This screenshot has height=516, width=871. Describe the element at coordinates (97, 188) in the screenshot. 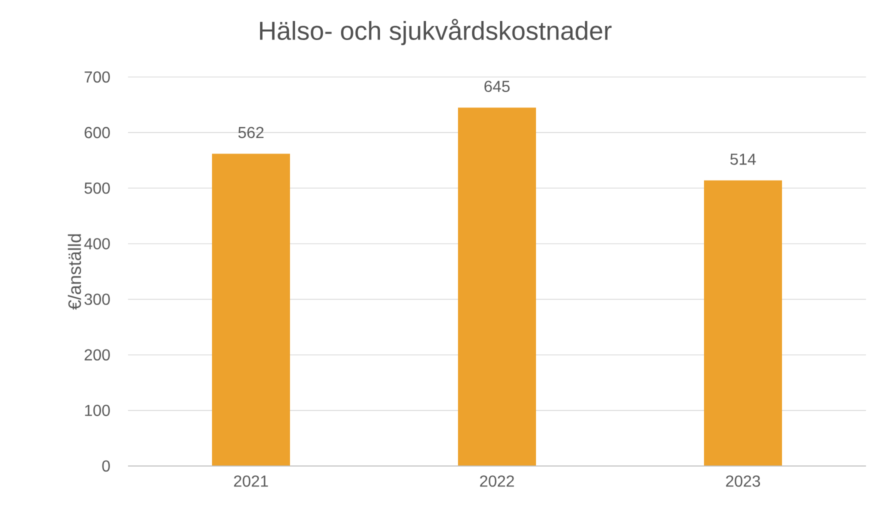

I see `y-tick-label: 500` at that location.